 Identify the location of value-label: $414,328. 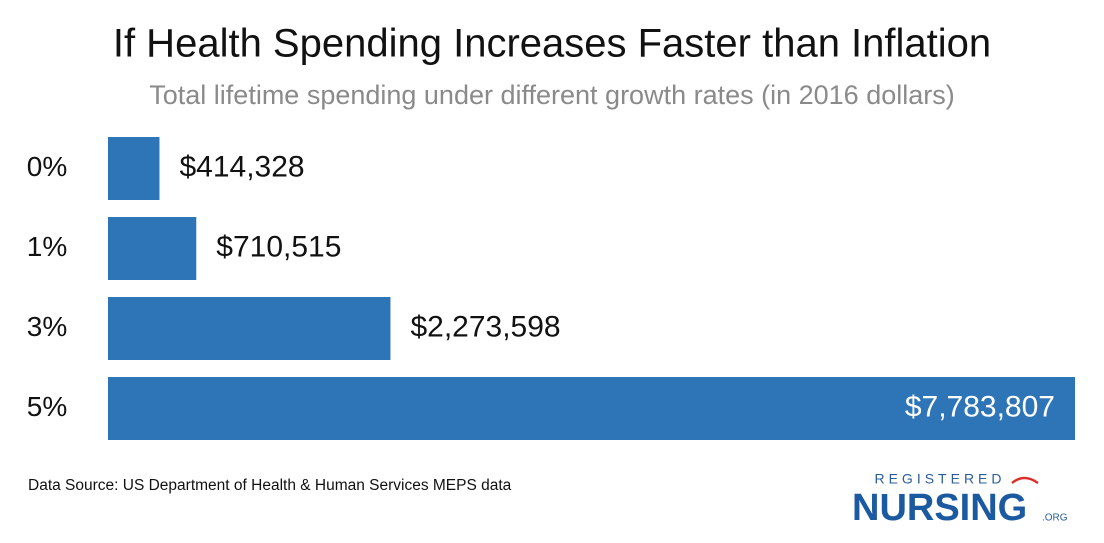
(241, 166).